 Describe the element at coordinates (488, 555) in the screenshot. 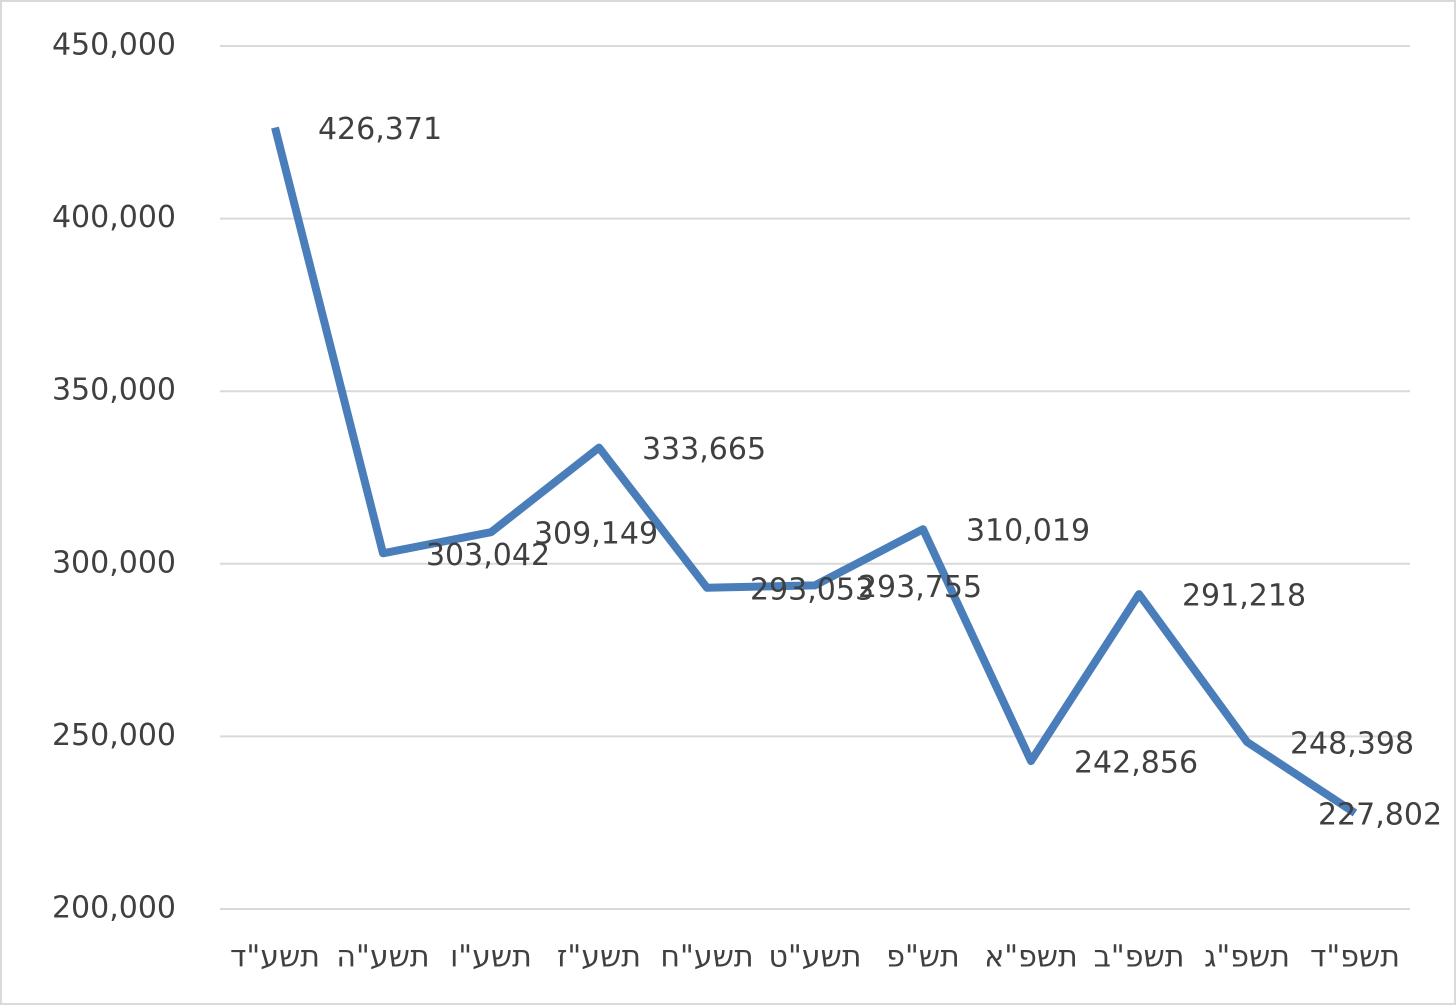

I see `data-label: 303,042` at that location.